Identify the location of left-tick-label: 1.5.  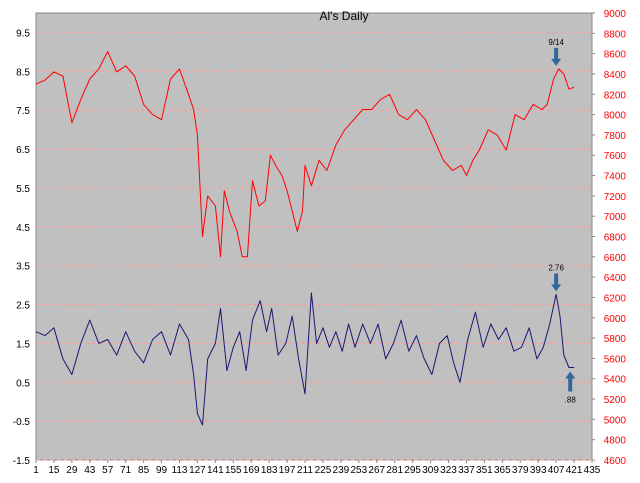
(23, 344).